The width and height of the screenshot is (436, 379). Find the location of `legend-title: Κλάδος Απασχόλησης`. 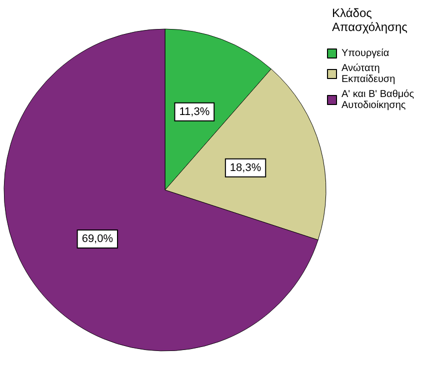

legend-title: Κλάδος Απασχόλησης is located at coordinates (370, 20).